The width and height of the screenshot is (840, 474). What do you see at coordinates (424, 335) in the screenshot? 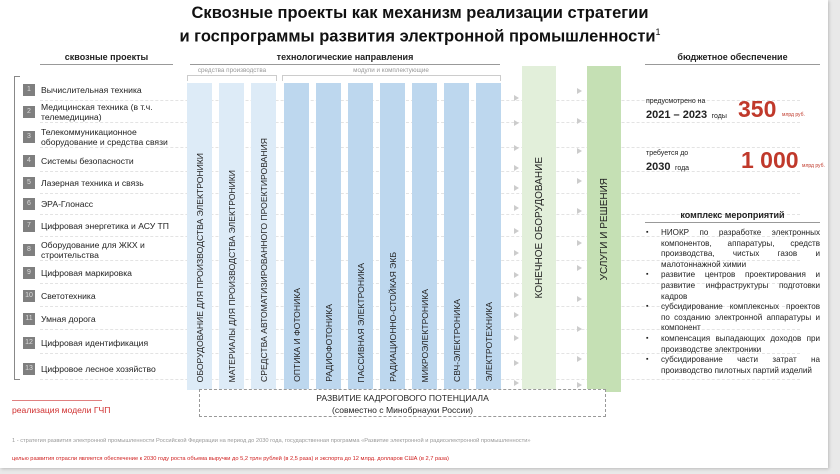
I see `tech-column-label: МИКРОЭЛЕКТРОНИКА` at bounding box center [424, 335].